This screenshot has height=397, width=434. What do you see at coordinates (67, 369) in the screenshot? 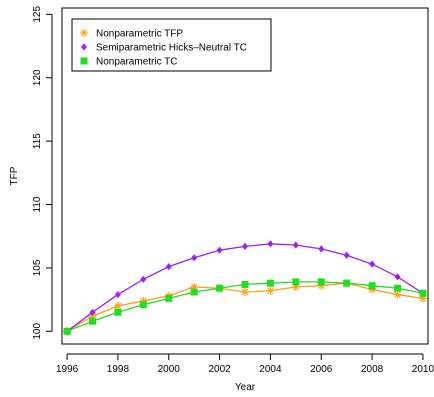
I see `x-tick-label: 1996` at bounding box center [67, 369].